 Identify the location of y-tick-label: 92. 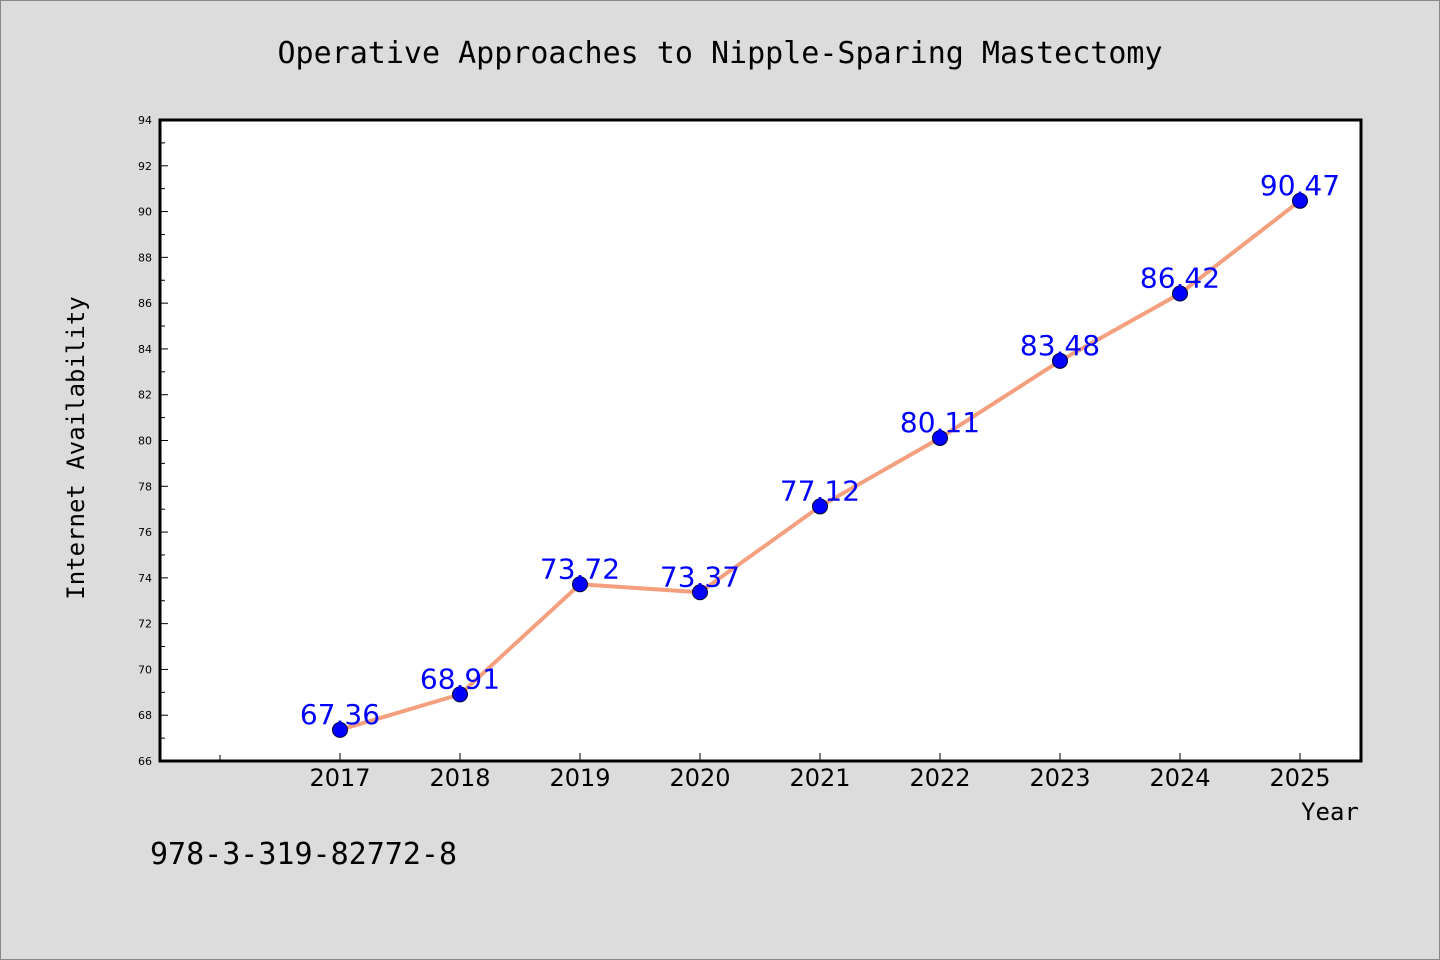
(145, 166).